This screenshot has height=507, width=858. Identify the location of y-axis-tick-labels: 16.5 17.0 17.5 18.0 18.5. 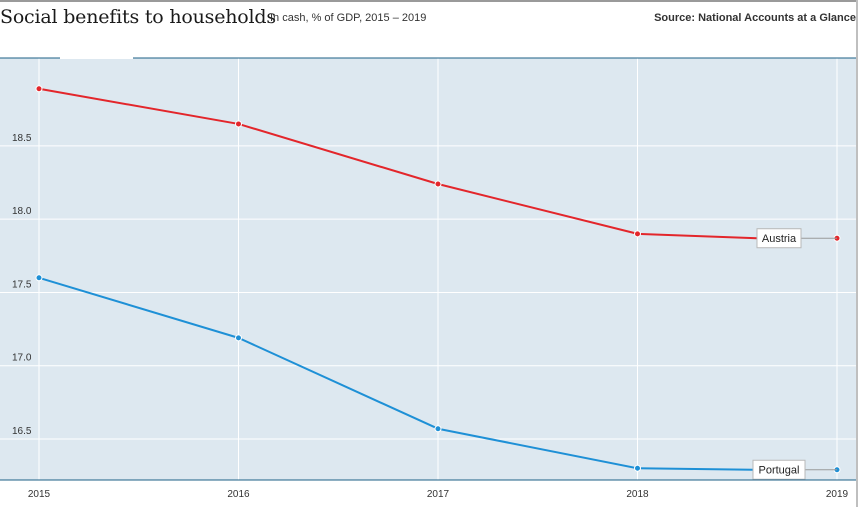
(22, 285).